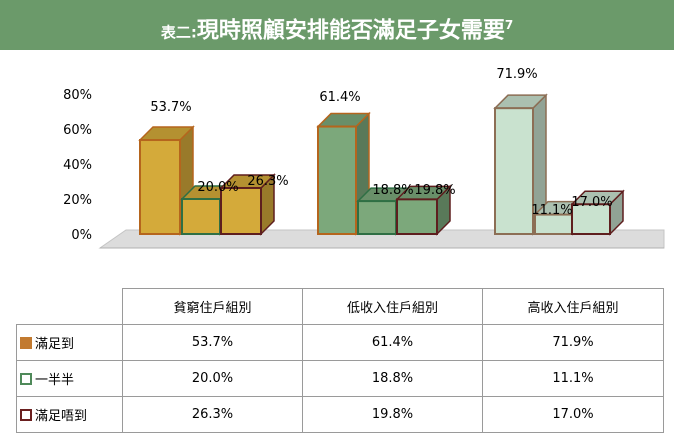 Image resolution: width=674 pixels, height=447 pixels. What do you see at coordinates (509, 25) in the screenshot?
I see `title-footnote: 7` at bounding box center [509, 25].